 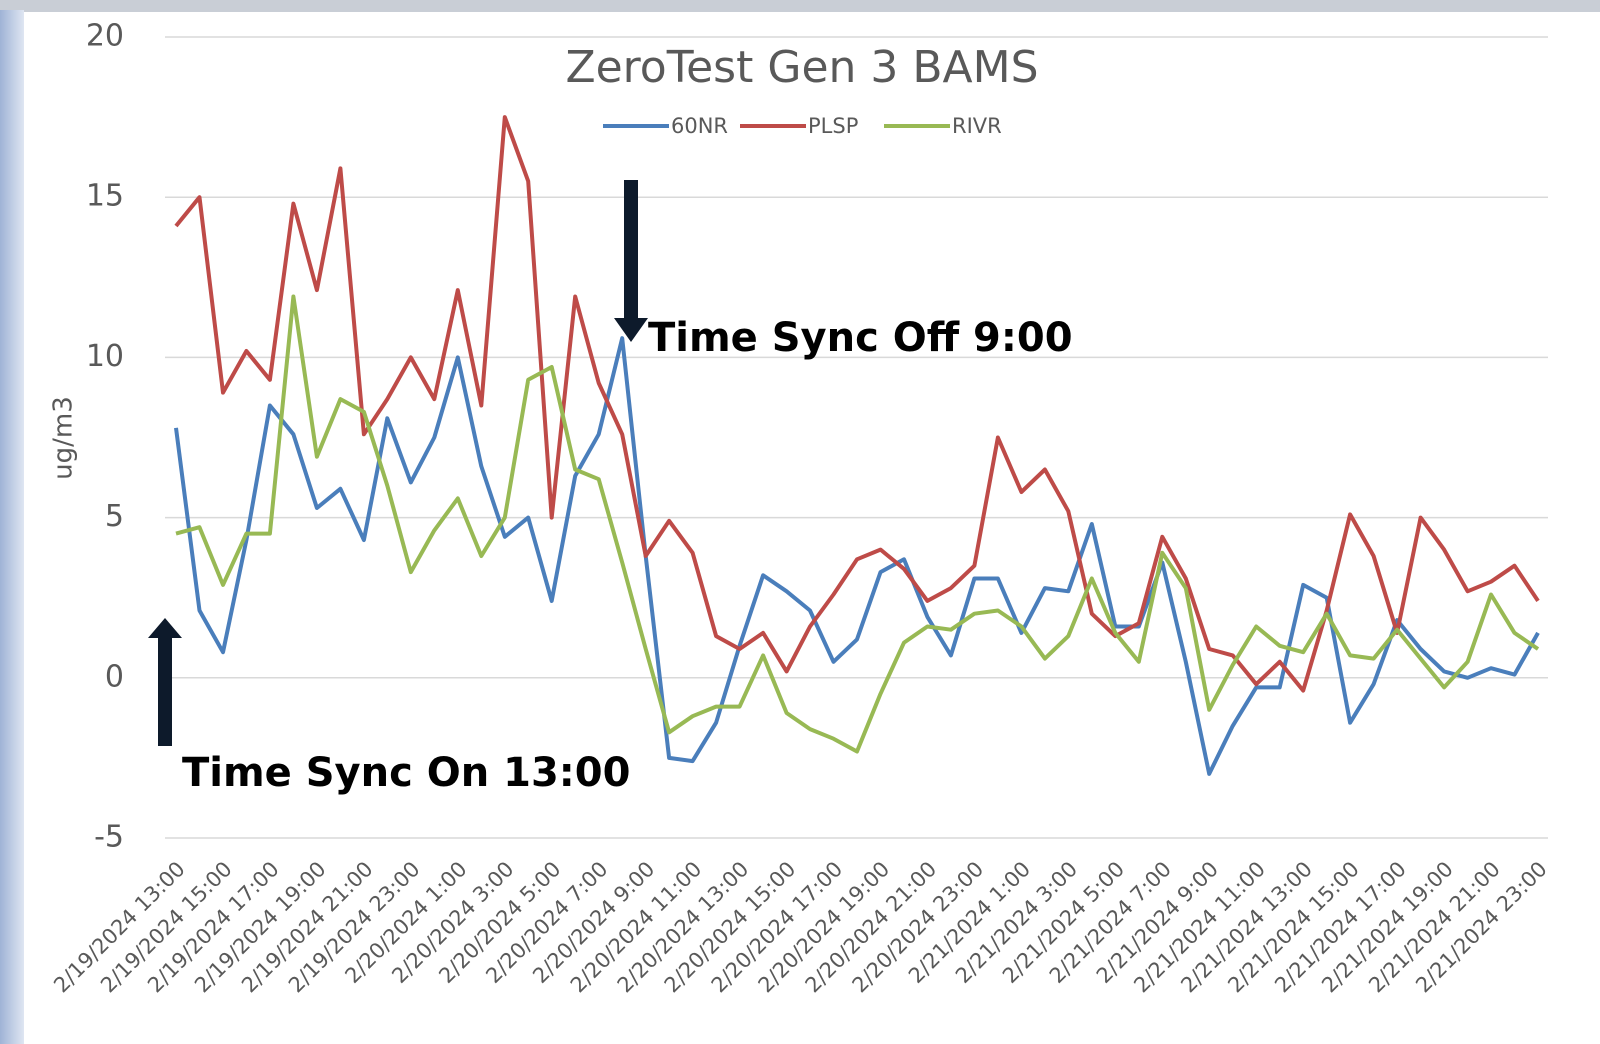 I want to click on frame-side, so click(x=12, y=527).